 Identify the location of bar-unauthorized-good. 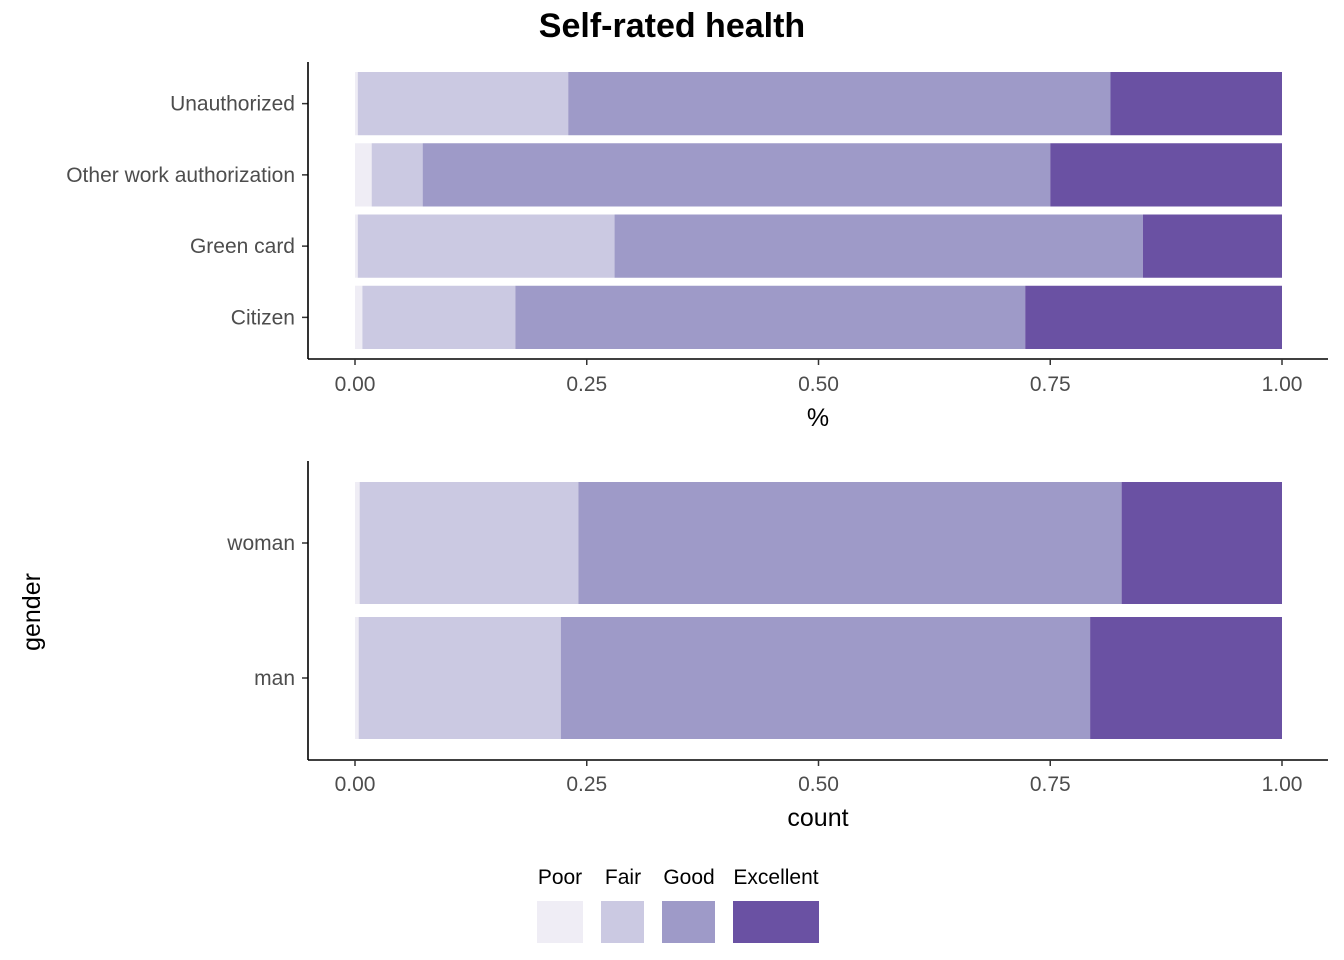
(839, 104).